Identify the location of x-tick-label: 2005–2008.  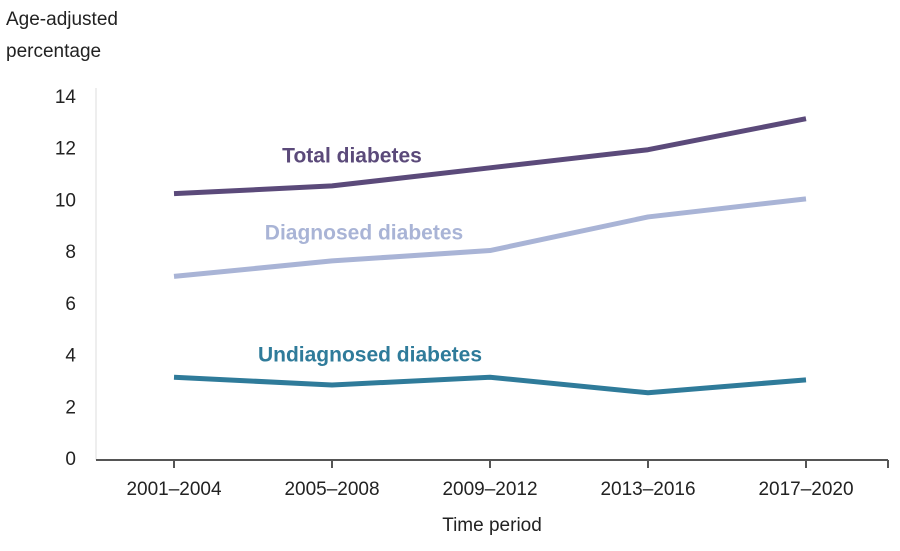
(331, 489).